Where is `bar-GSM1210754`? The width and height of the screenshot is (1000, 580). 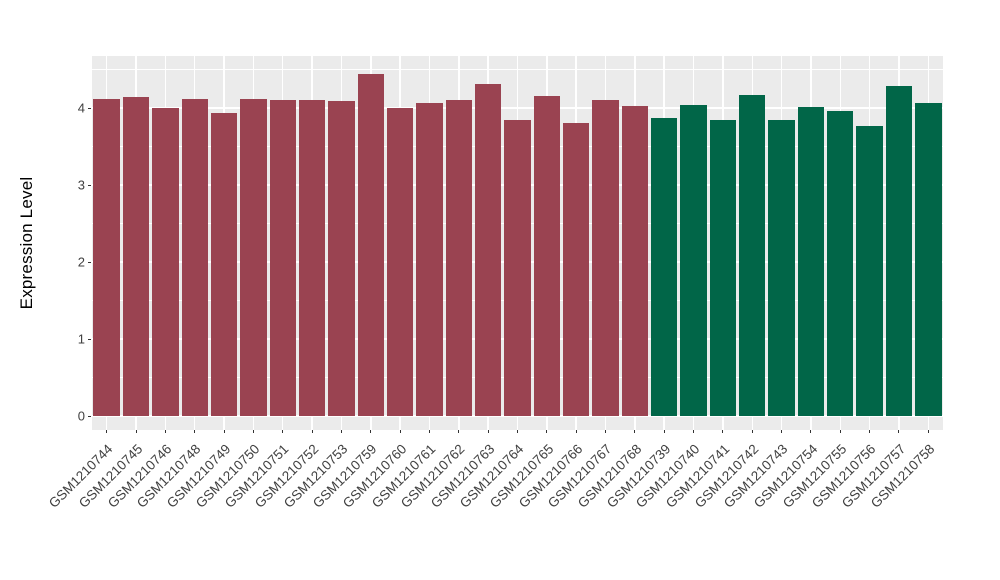
bar-GSM1210754 is located at coordinates (811, 261).